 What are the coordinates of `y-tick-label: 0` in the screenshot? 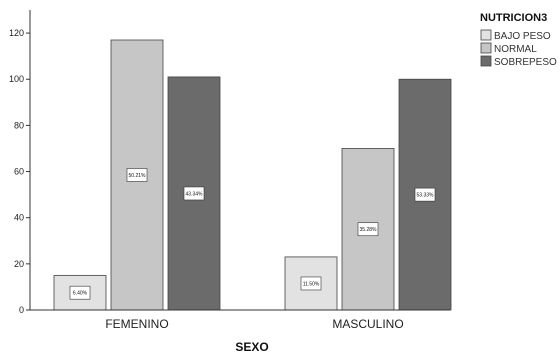 It's located at (21, 310).